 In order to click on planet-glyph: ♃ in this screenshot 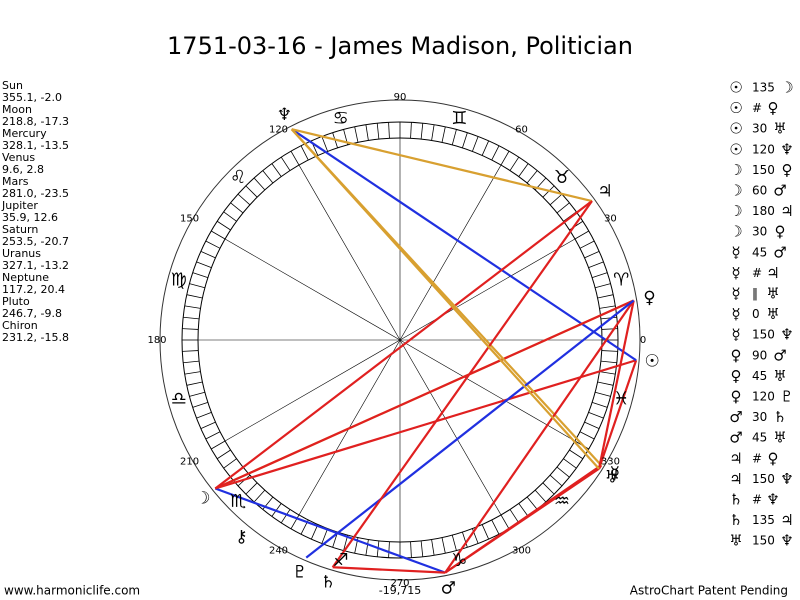, I will do `click(604, 192)`.